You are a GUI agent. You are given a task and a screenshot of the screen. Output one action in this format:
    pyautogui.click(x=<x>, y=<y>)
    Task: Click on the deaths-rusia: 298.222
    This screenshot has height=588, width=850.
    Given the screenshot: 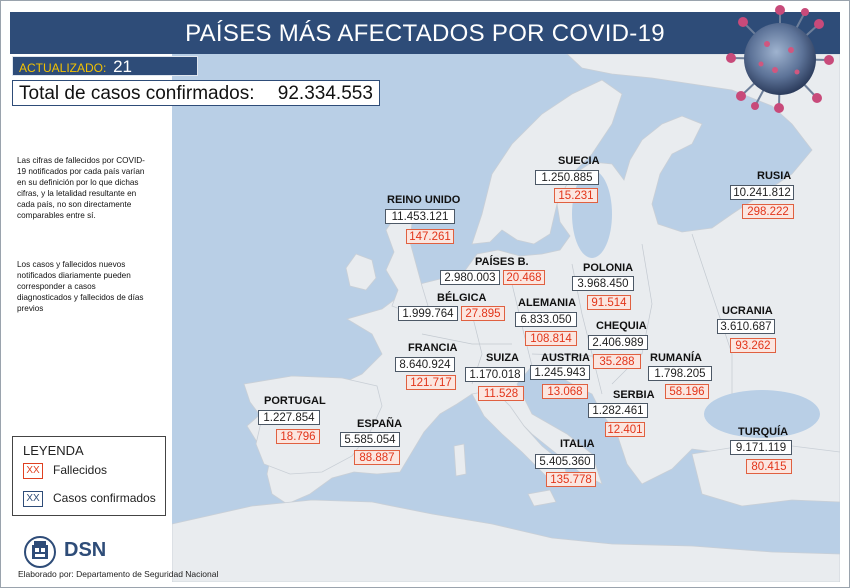 What is the action you would take?
    pyautogui.click(x=768, y=211)
    